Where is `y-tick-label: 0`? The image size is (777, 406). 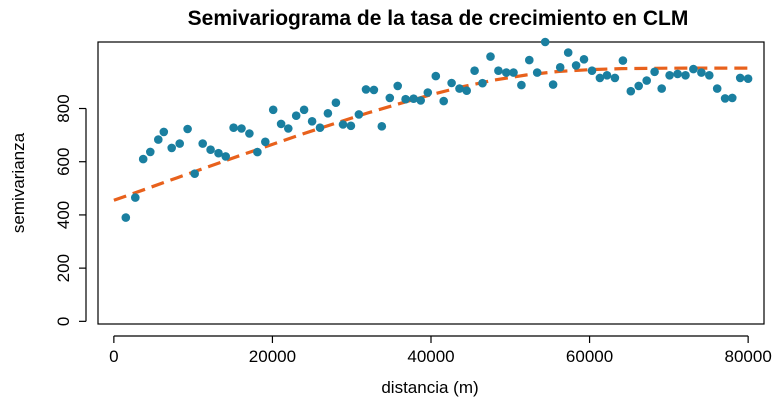
y-tick-label: 0 is located at coordinates (63, 321).